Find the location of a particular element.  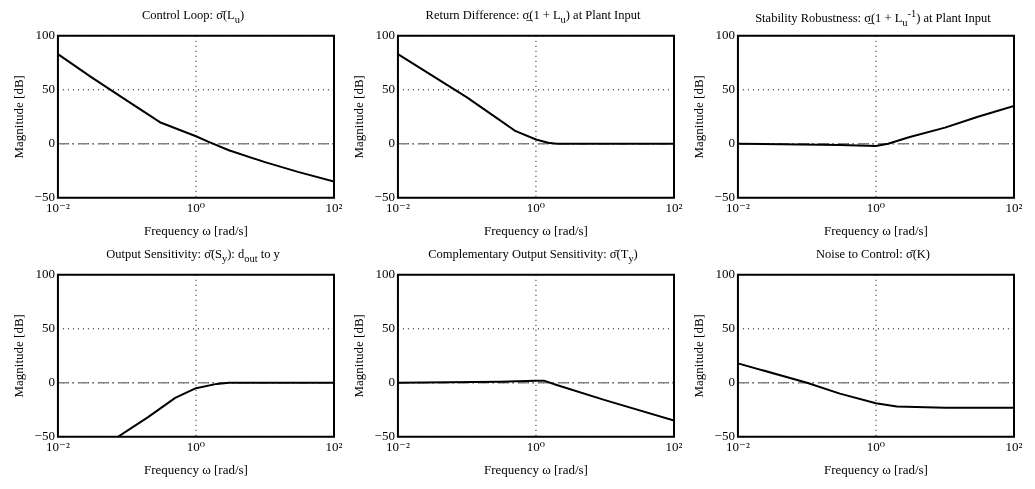

chart-title: Control Loop: σ̄(L$_{u}$) is located at coordinates (193, 16).